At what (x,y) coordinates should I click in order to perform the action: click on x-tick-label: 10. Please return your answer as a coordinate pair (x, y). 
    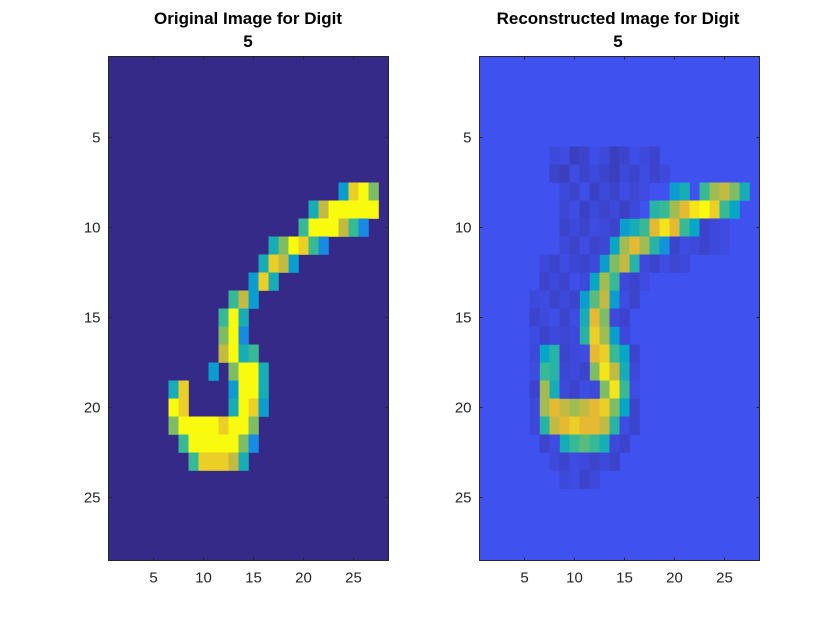
    Looking at the image, I should click on (574, 578).